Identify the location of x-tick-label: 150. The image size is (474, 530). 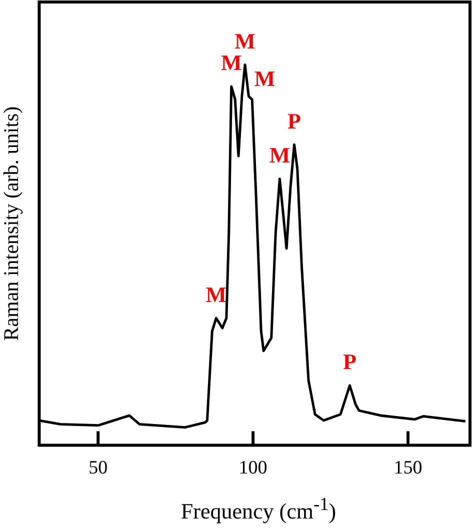
(408, 468).